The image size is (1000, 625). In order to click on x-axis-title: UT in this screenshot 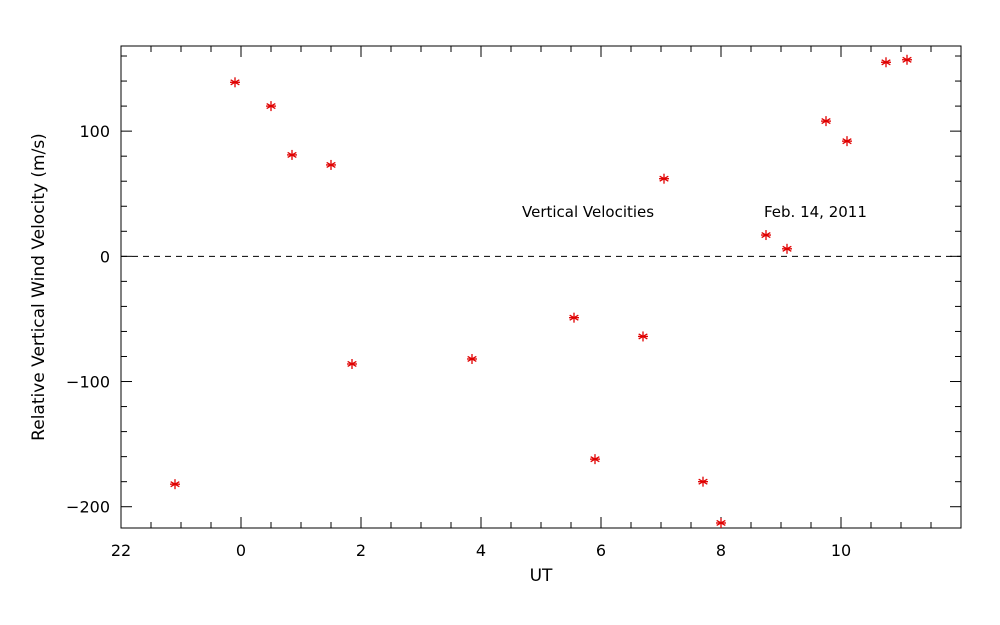, I will do `click(541, 576)`.